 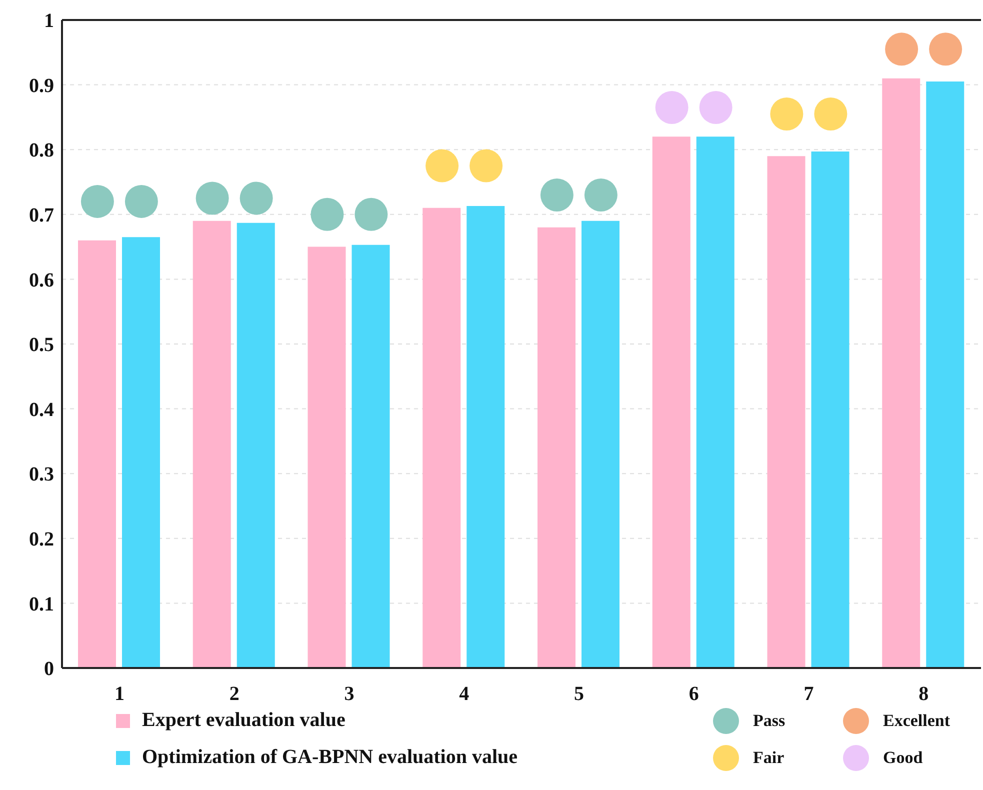 I want to click on y-tick-label: 0.3, so click(x=41, y=475).